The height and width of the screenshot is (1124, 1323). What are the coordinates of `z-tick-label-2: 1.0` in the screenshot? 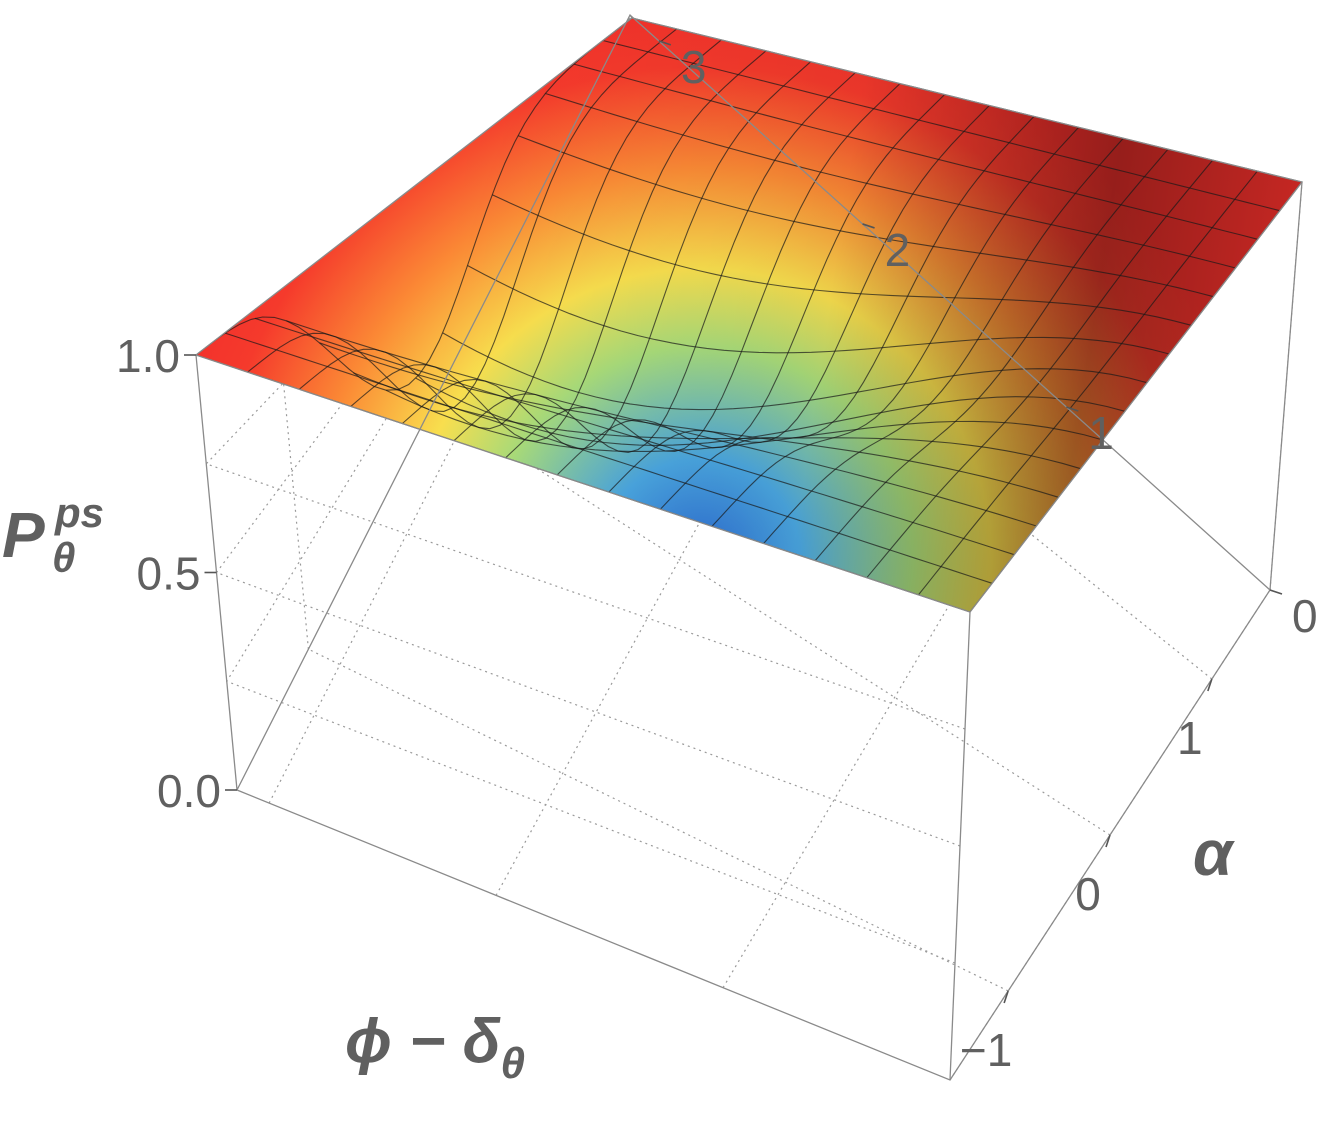 It's located at (148, 356).